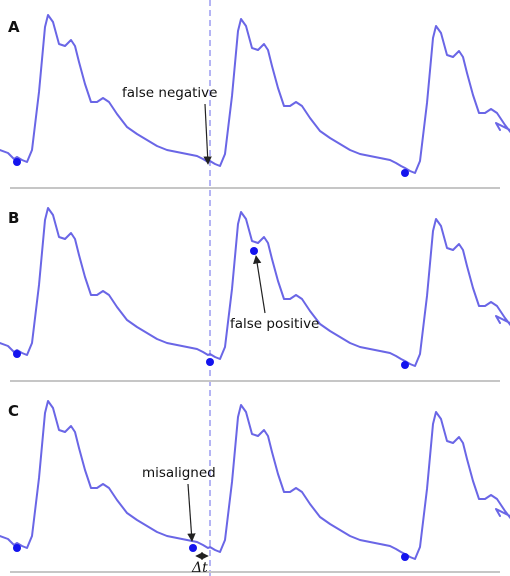 This screenshot has width=510, height=576. What do you see at coordinates (13, 218) in the screenshot?
I see `panel-letter-b: B` at bounding box center [13, 218].